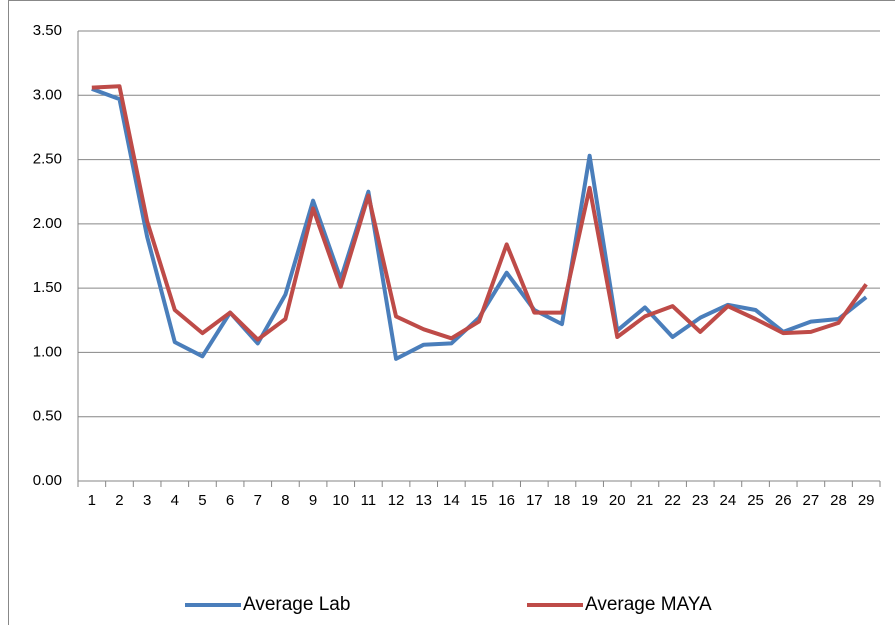 Image resolution: width=895 pixels, height=630 pixels. I want to click on x-tick-label: 28, so click(838, 500).